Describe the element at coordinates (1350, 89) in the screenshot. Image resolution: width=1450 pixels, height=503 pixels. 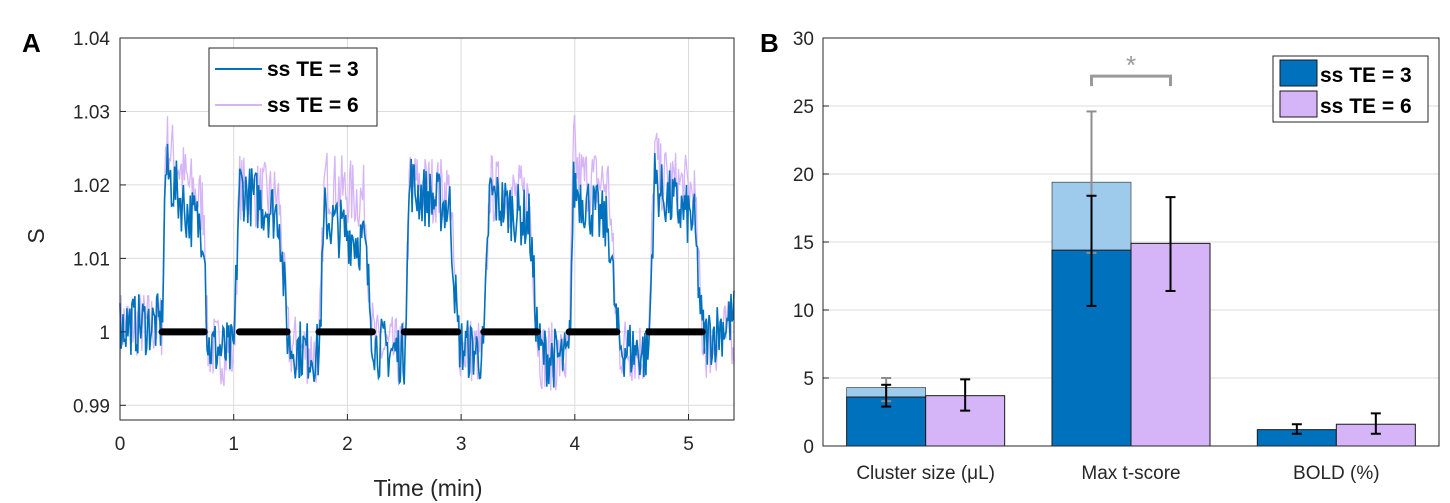
I see `chart-b-legend: ss TE = 3 ss TE = 6` at that location.